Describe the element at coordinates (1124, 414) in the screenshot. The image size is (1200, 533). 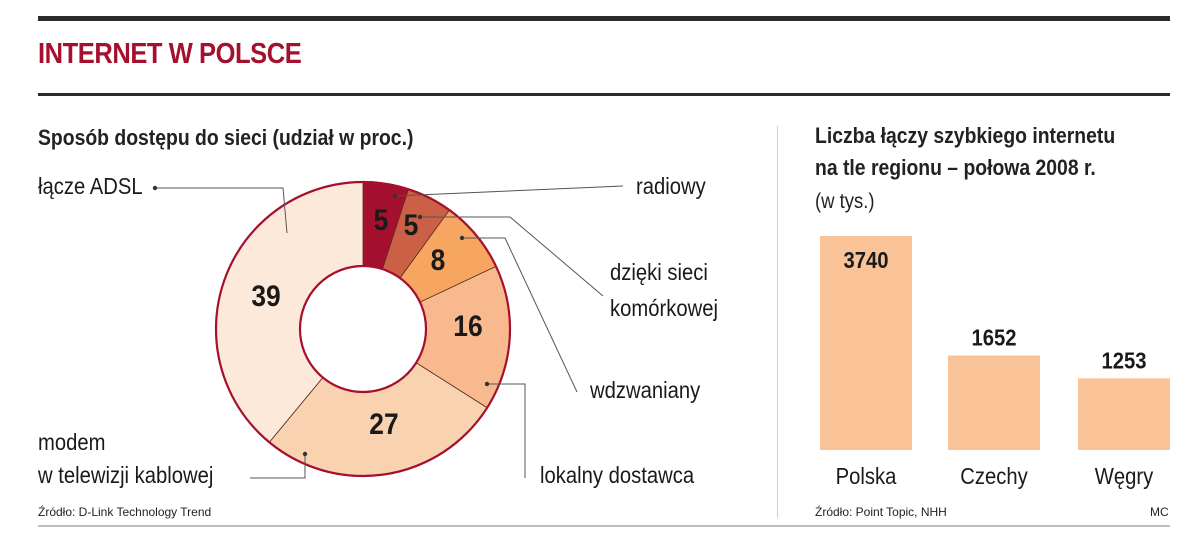
I see `bar-węgry` at that location.